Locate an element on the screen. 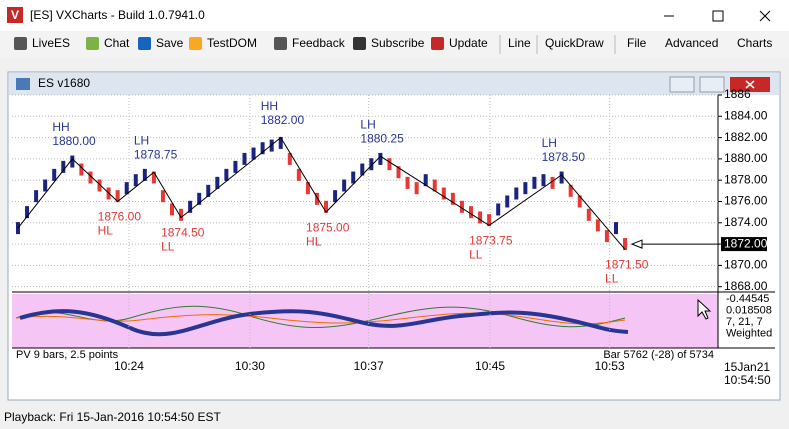 The height and width of the screenshot is (429, 789). app-icon is located at coordinates (15, 15).